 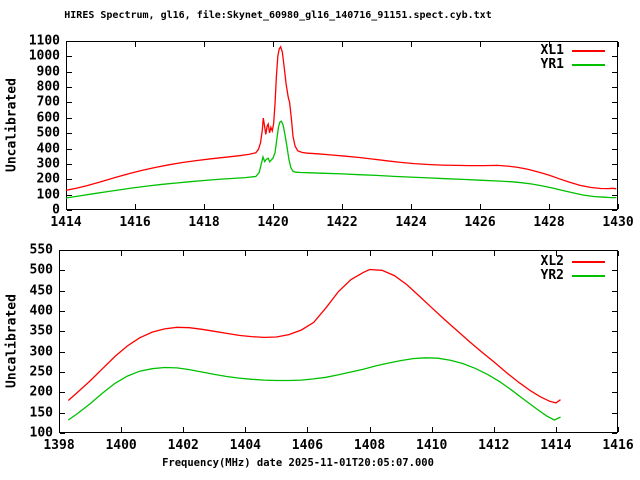 I want to click on legend-label-yr1: YR1, so click(x=552, y=64).